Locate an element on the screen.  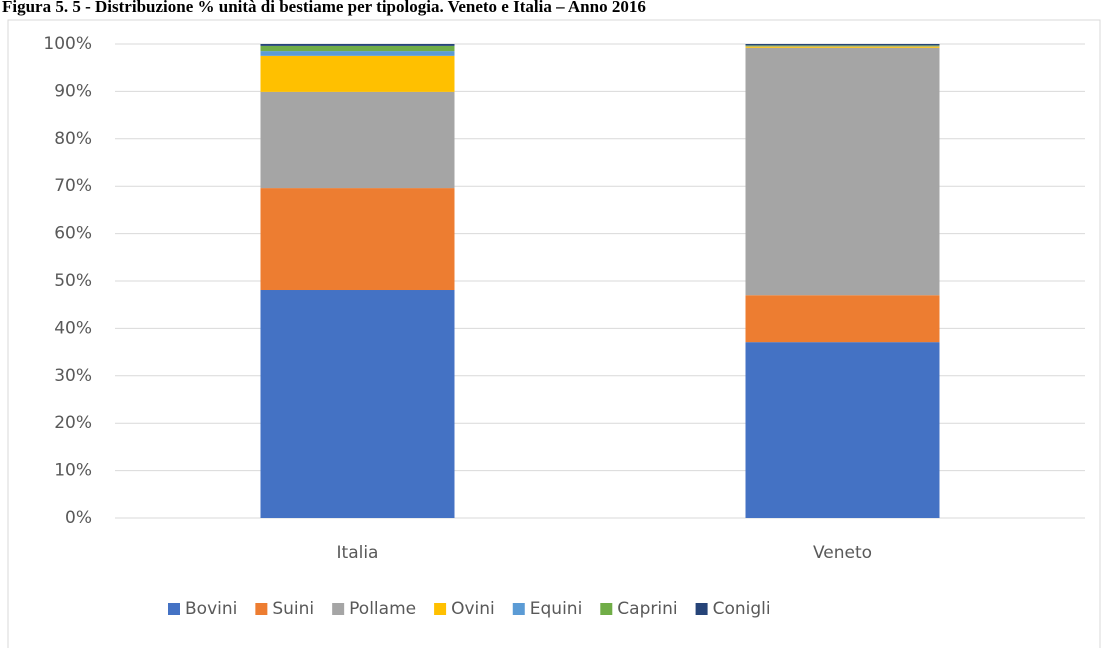
y-tick-label: 80% is located at coordinates (73, 139).